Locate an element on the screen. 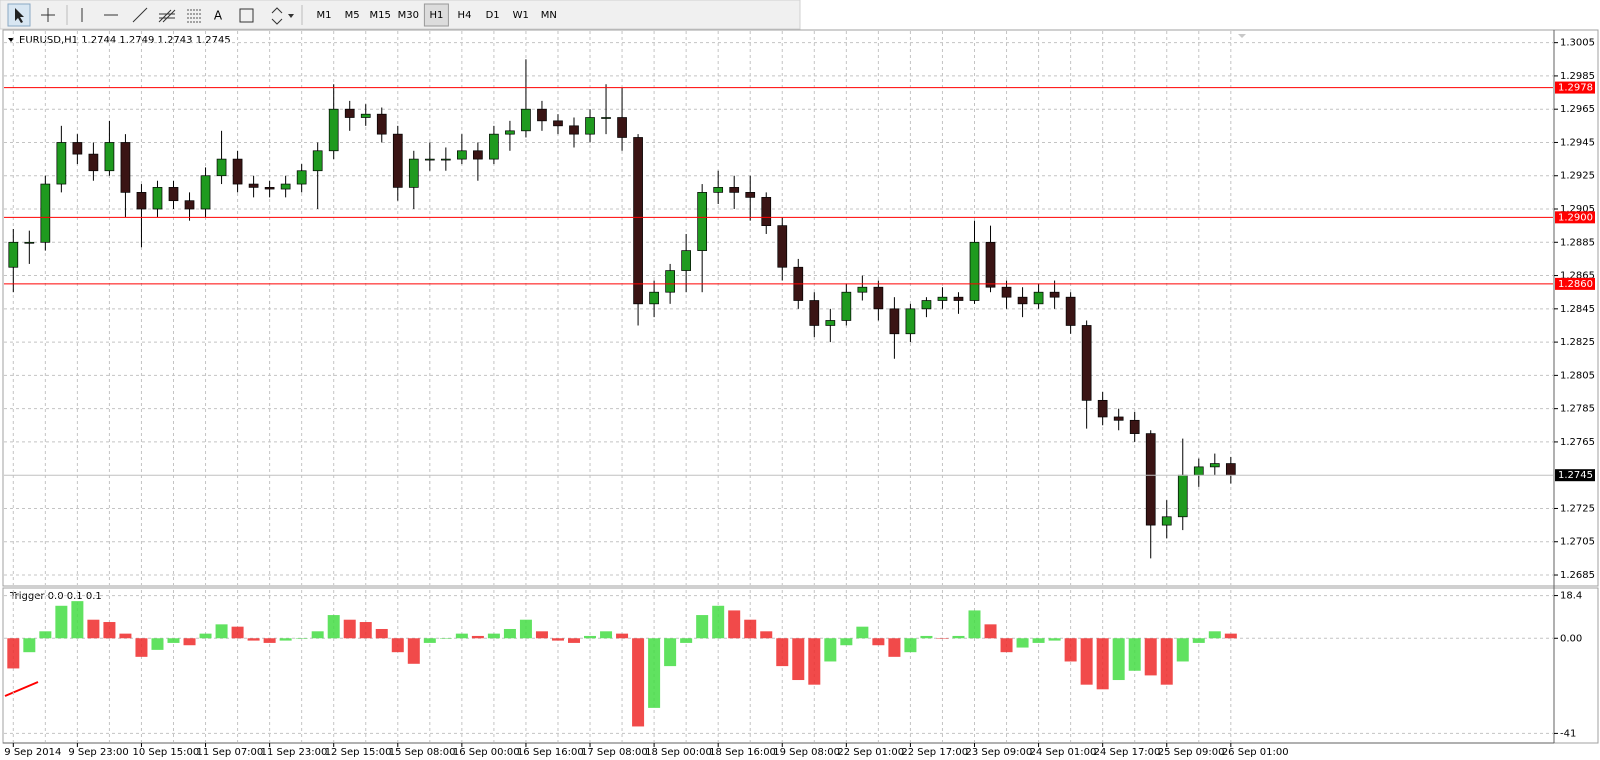  y-tick-label: 1.2845 is located at coordinates (1577, 309).